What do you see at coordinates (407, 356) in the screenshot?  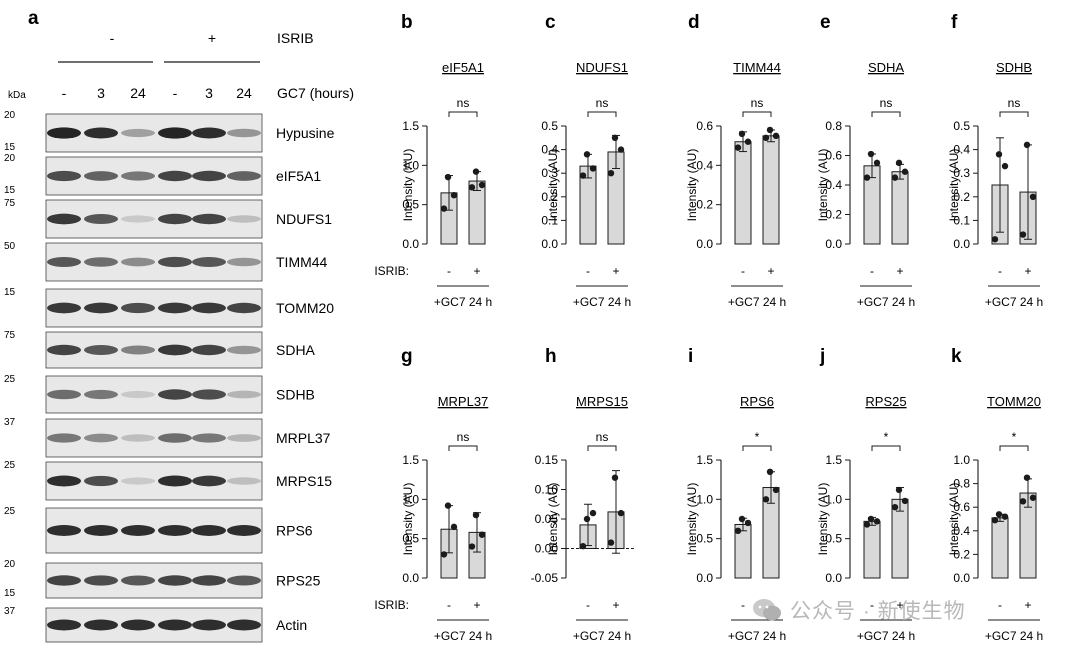 I see `panel-letter-g: g` at bounding box center [407, 356].